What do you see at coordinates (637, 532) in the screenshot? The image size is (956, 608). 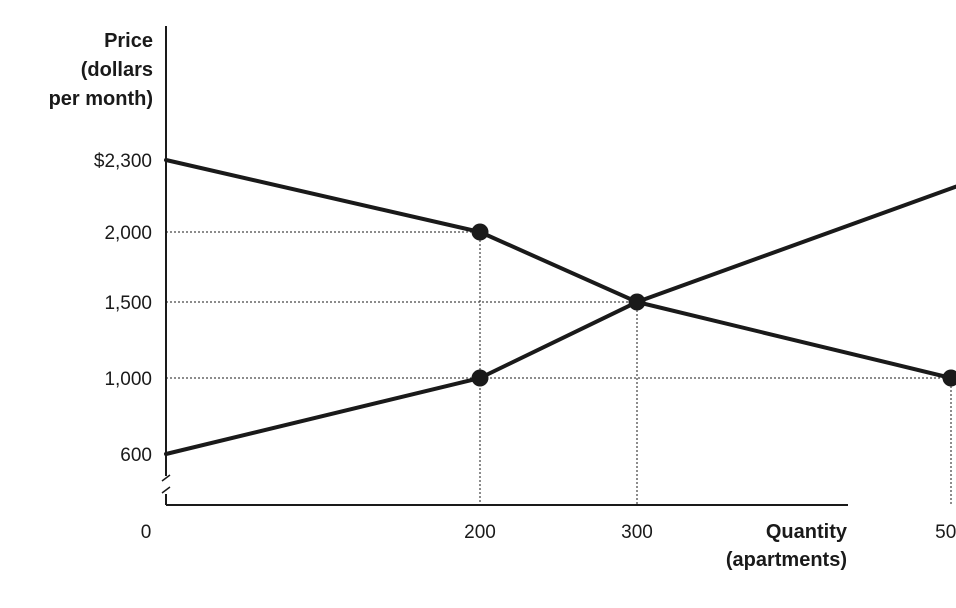 I see `x-tick-label: 300` at bounding box center [637, 532].